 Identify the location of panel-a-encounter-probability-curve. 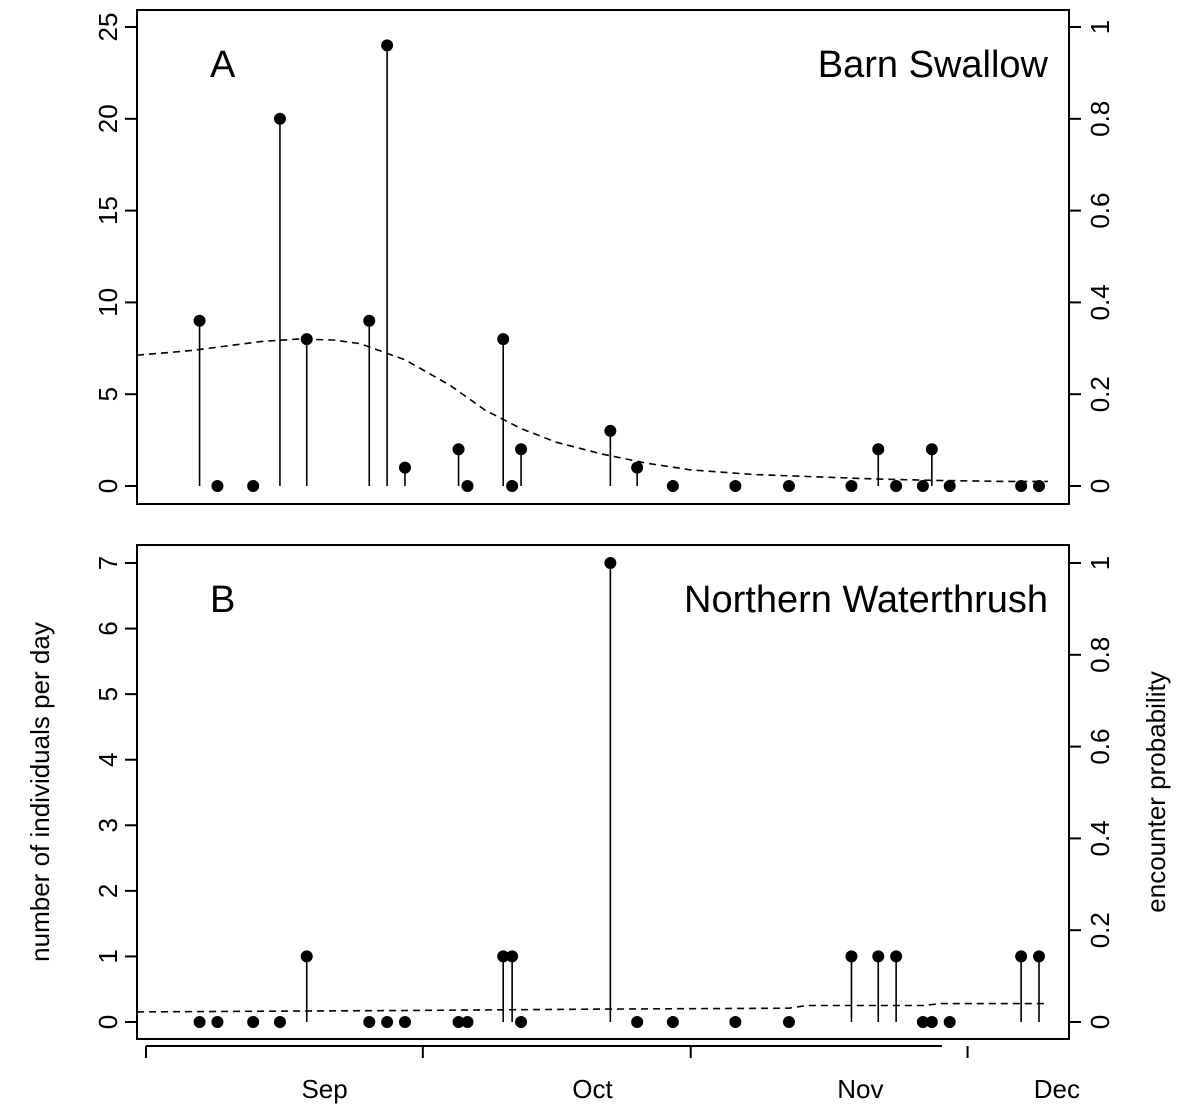
(592, 410).